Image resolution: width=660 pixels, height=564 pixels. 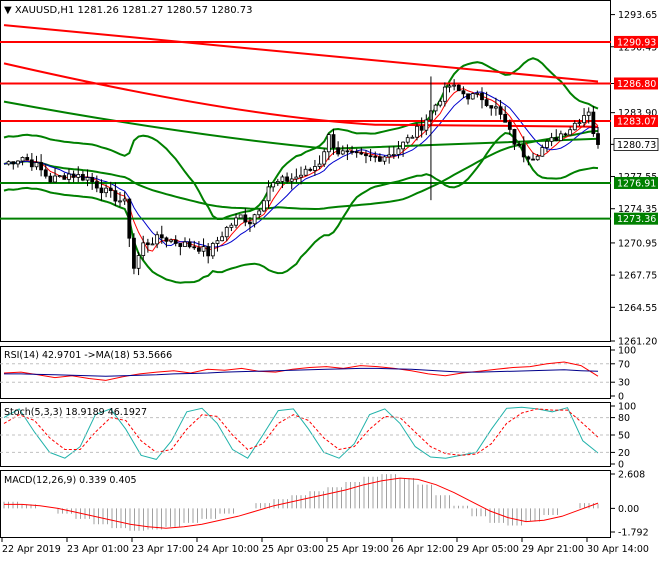 What do you see at coordinates (301, 503) in the screenshot?
I see `series-Signal` at bounding box center [301, 503].